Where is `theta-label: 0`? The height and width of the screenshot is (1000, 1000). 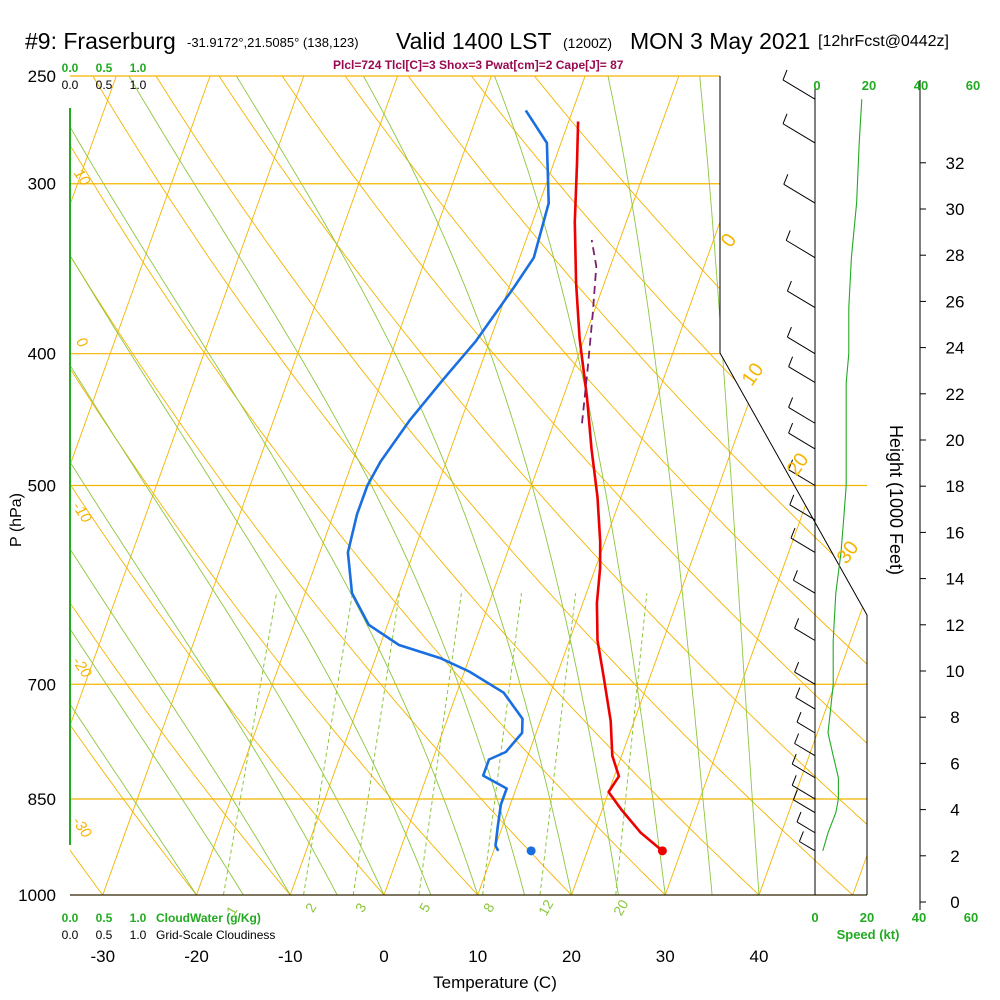
theta-label: 0 is located at coordinates (729, 241).